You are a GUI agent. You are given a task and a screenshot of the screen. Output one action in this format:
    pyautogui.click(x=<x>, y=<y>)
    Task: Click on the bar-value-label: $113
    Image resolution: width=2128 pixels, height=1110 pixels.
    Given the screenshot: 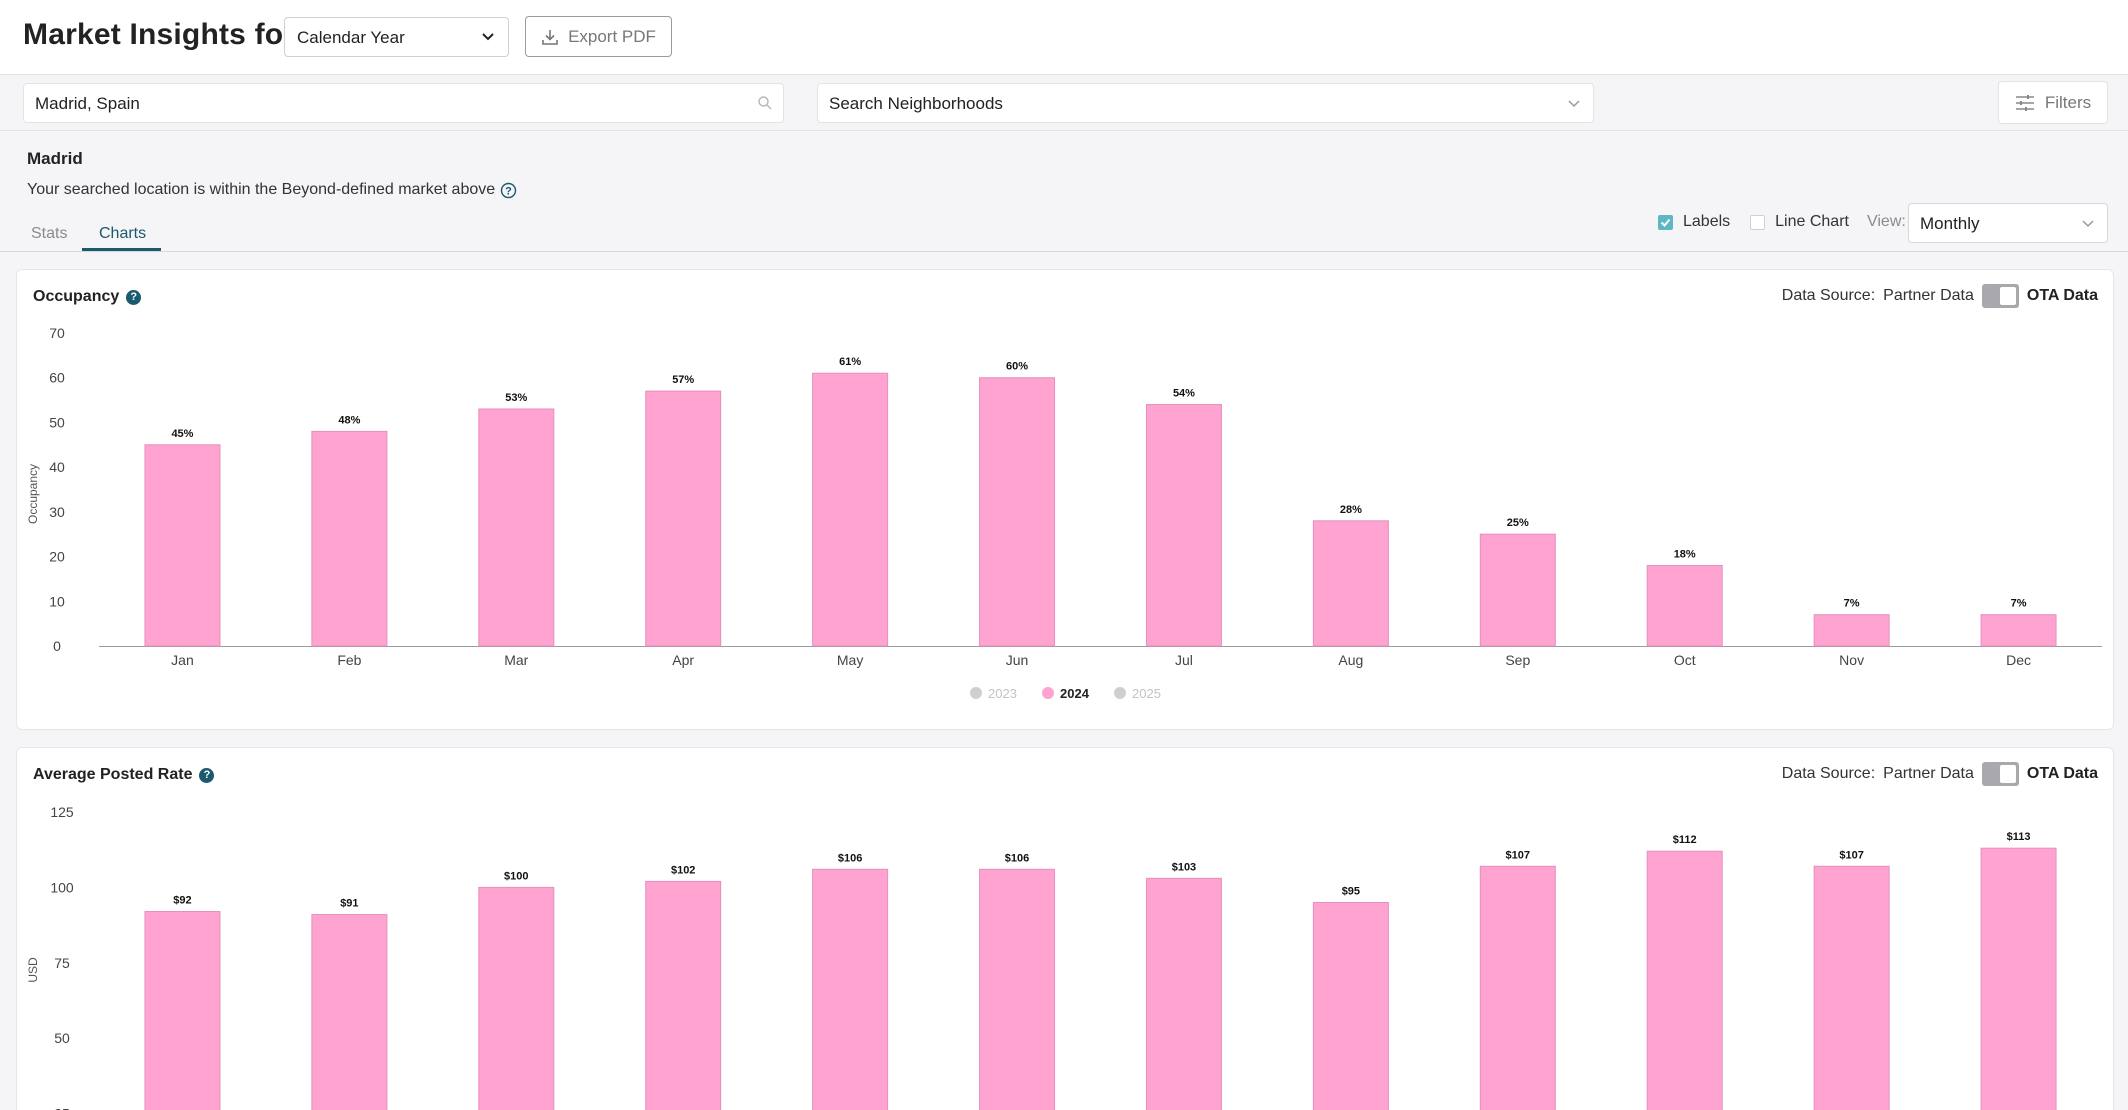 What is the action you would take?
    pyautogui.click(x=2019, y=837)
    